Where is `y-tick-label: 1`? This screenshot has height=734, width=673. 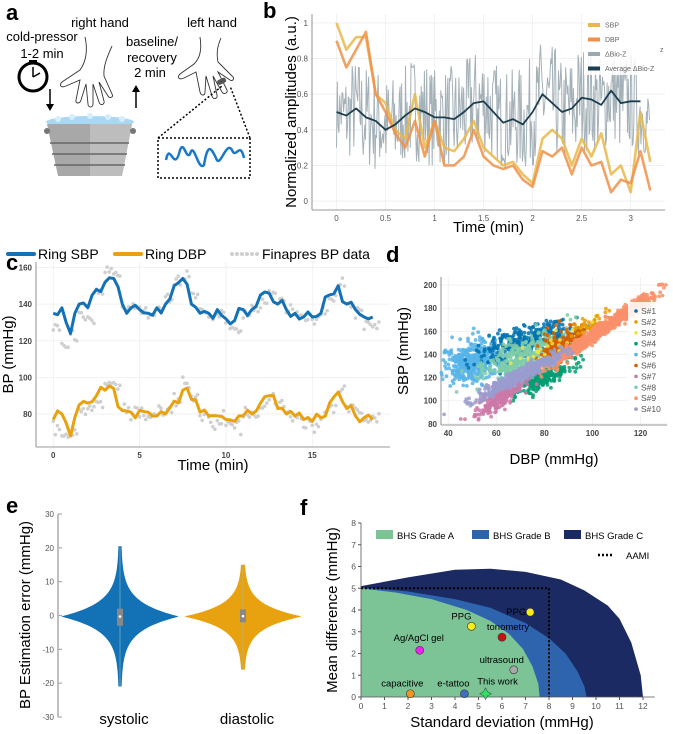 y-tick-label: 1 is located at coordinates (306, 23).